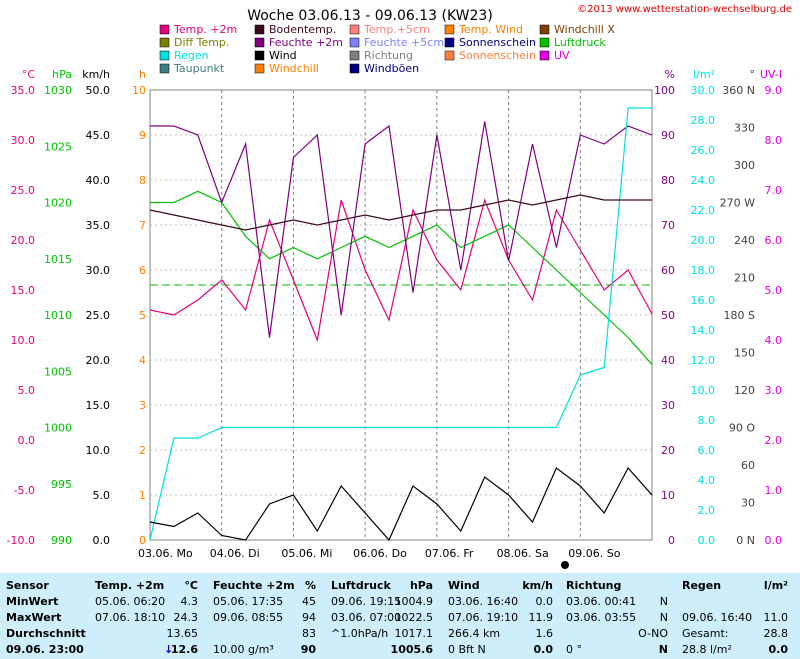 The image size is (800, 659). Describe the element at coordinates (664, 90) in the screenshot. I see `axis-tick-label: 100` at that location.